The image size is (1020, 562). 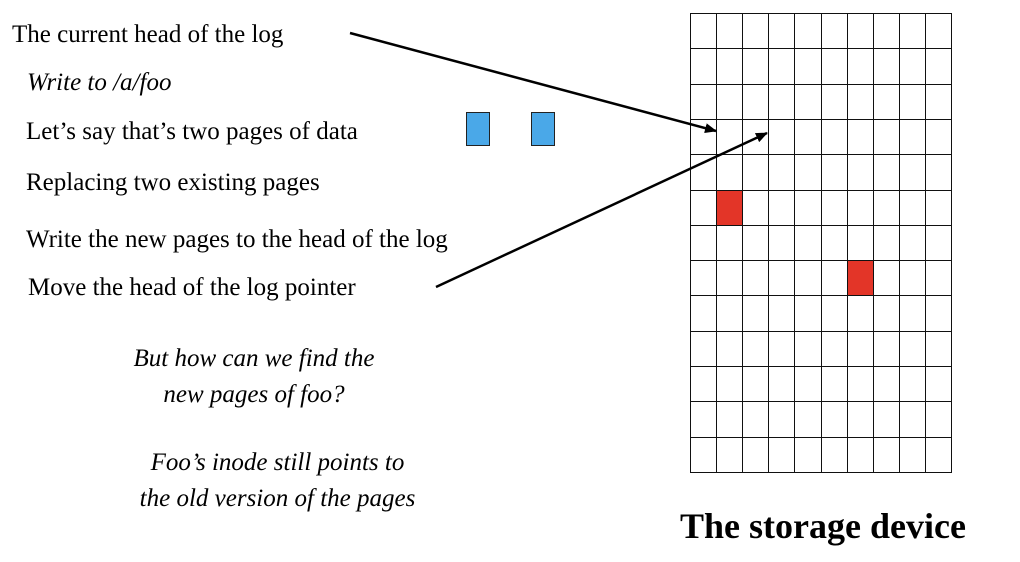 I want to click on inode-line-1: Foo’s inode still points to, so click(x=277, y=462).